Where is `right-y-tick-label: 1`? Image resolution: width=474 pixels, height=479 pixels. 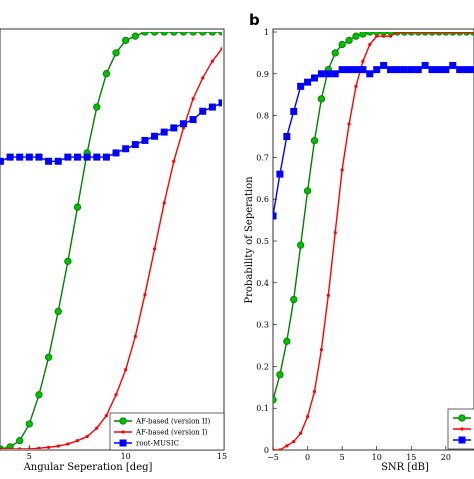
right-y-tick-label: 1 is located at coordinates (266, 32).